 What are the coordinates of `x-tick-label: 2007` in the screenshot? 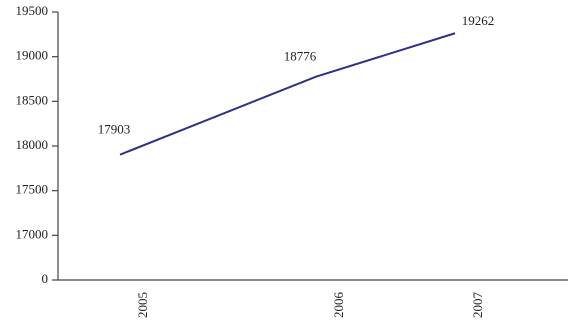 It's located at (477, 305).